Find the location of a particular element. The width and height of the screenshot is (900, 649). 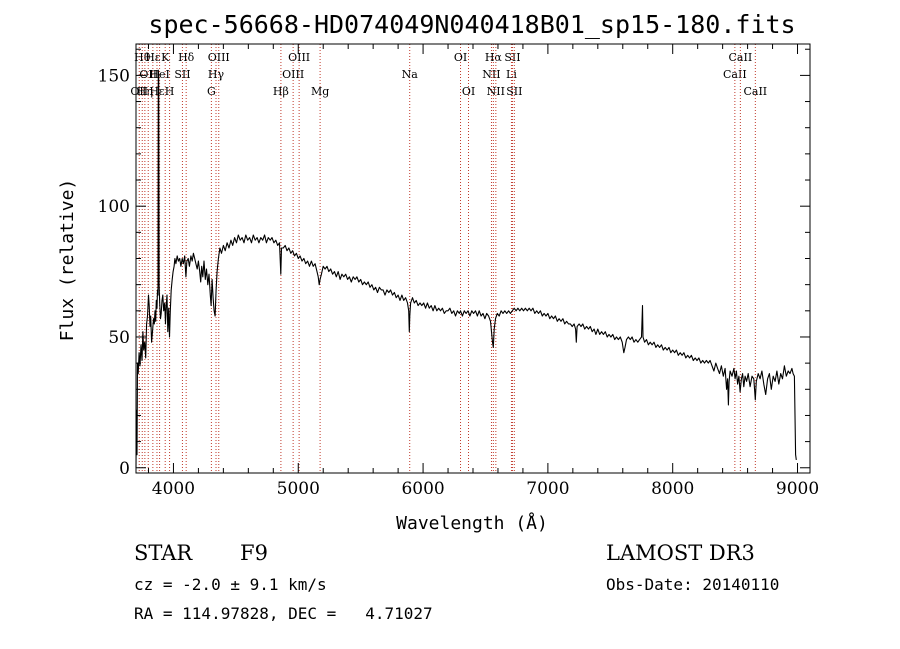

line-marker-label: Hδ is located at coordinates (186, 57).